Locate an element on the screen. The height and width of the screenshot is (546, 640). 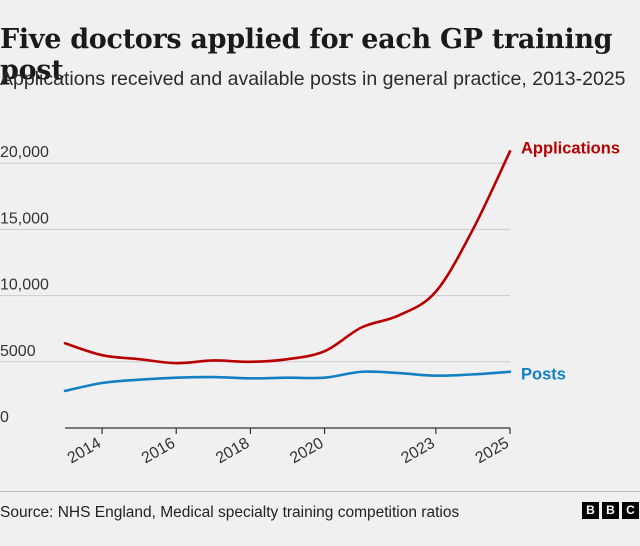
series-label-applications: Applications is located at coordinates (570, 148).